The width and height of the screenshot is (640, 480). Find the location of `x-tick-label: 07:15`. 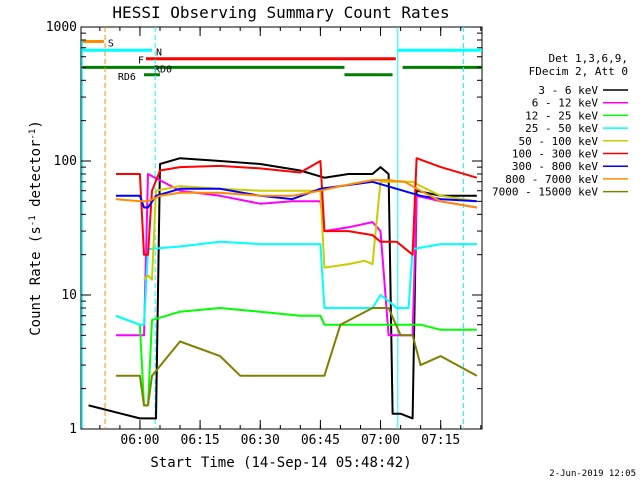

x-tick-label: 07:15 is located at coordinates (440, 440).